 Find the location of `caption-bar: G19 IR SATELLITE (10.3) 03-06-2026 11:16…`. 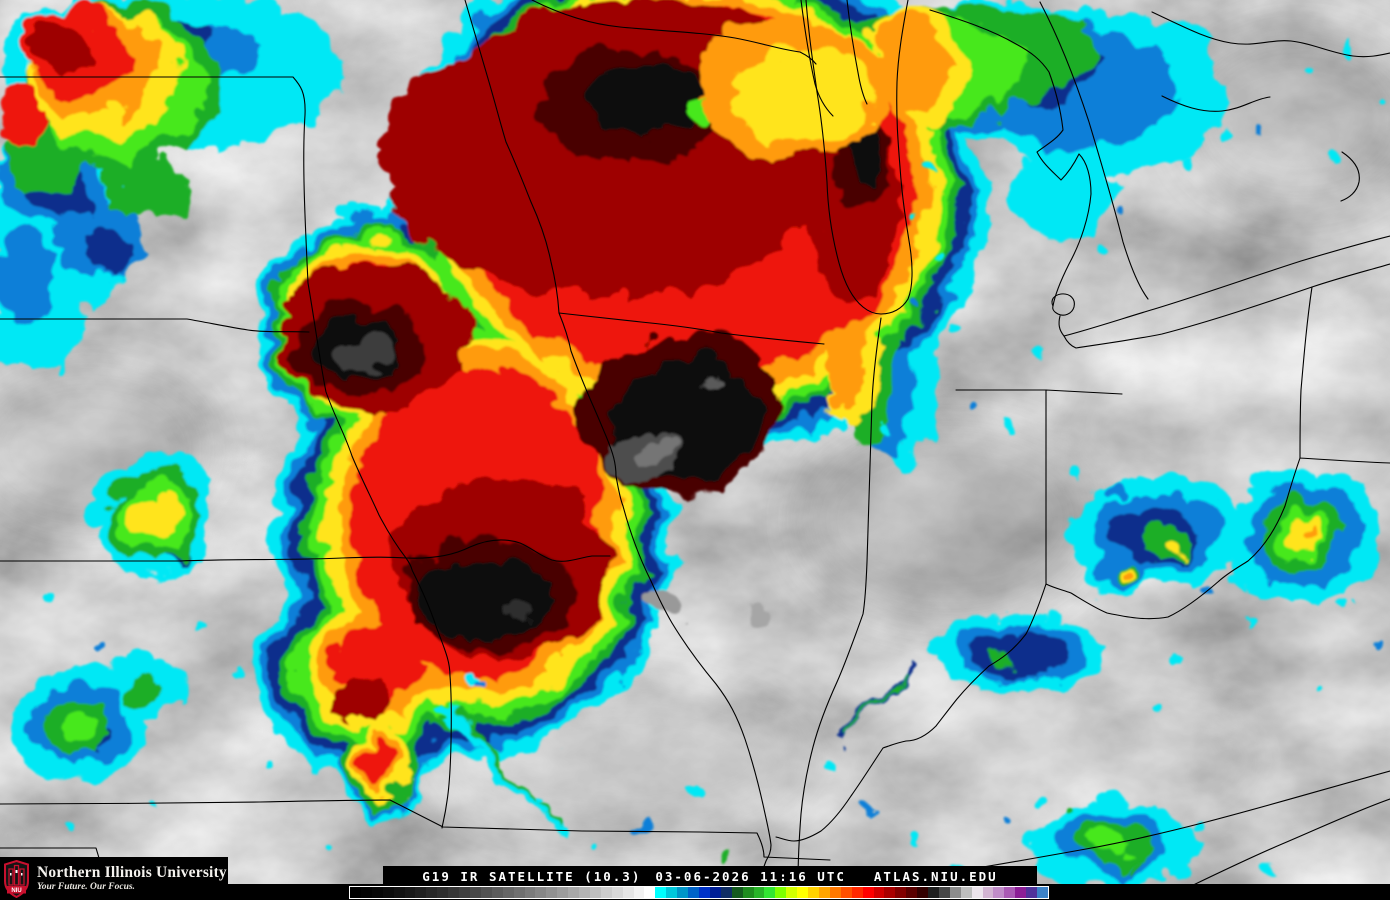

caption-bar: G19 IR SATELLITE (10.3) 03-06-2026 11:16… is located at coordinates (710, 876).